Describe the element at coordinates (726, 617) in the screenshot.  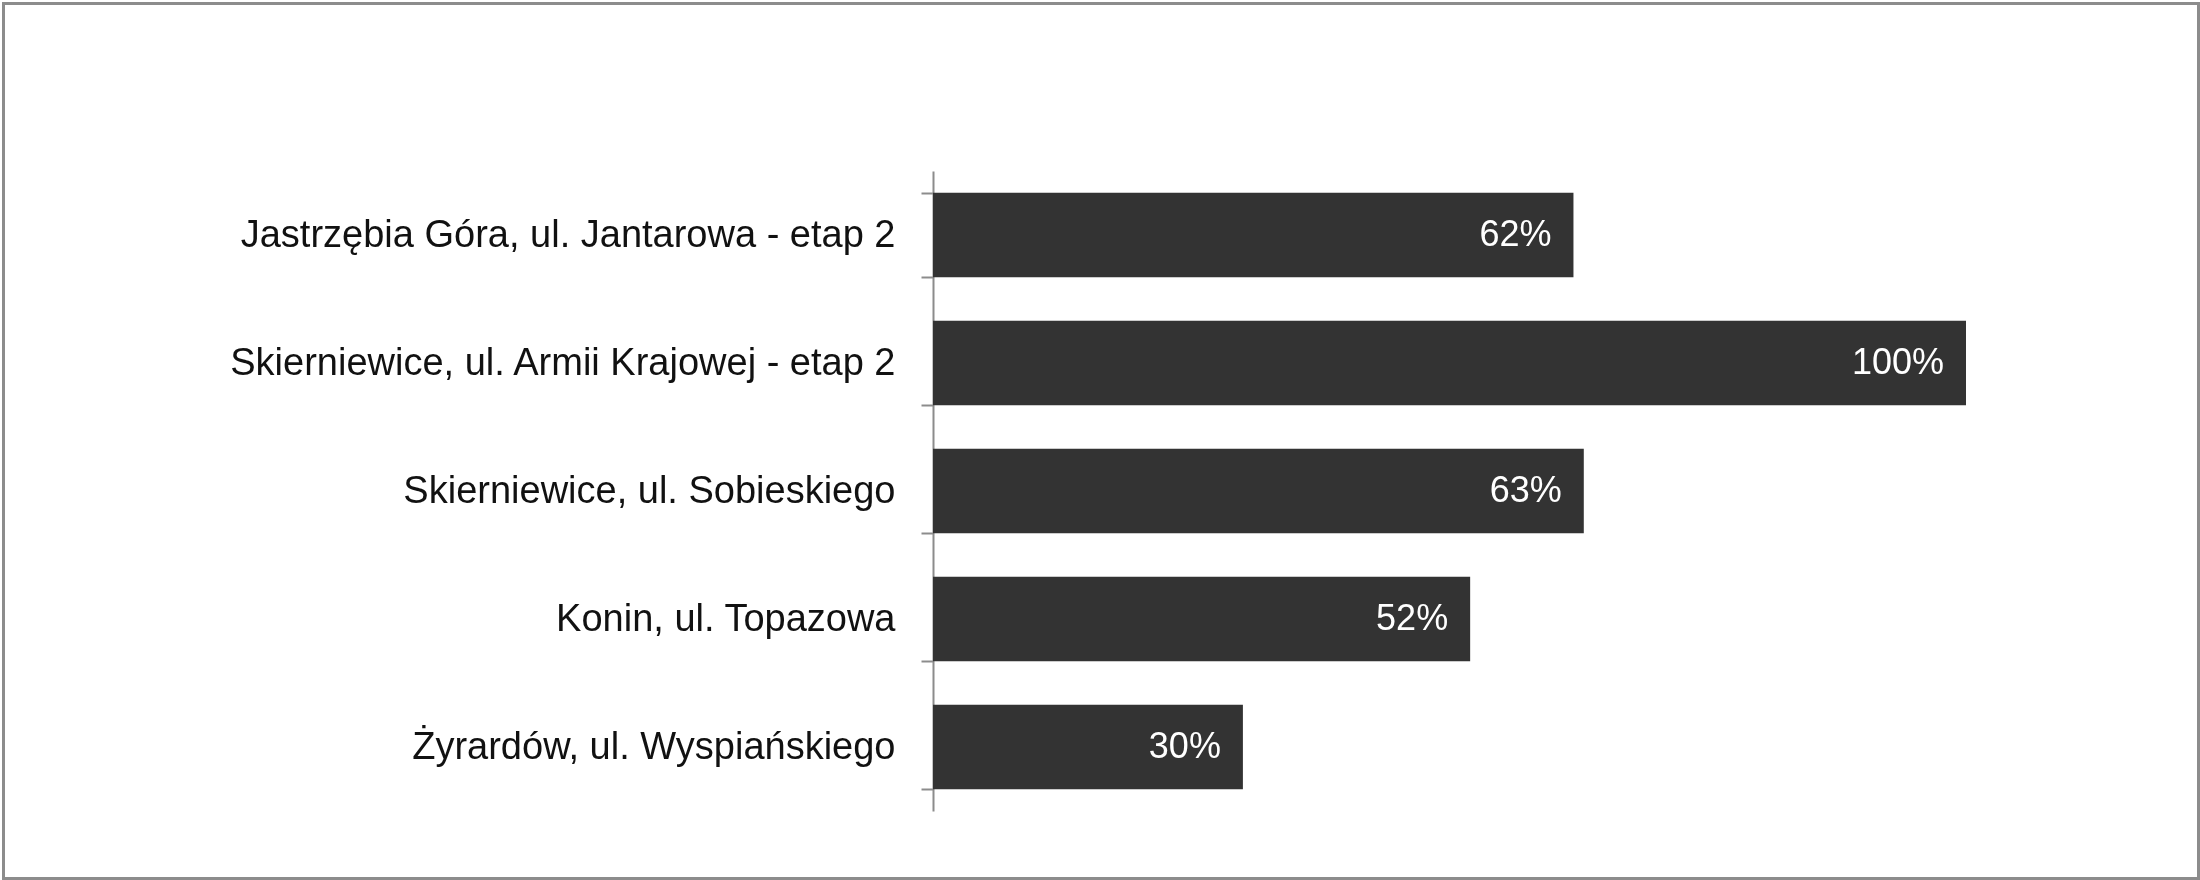
I see `y-tick-label: Konin, ul. Topazowa` at that location.